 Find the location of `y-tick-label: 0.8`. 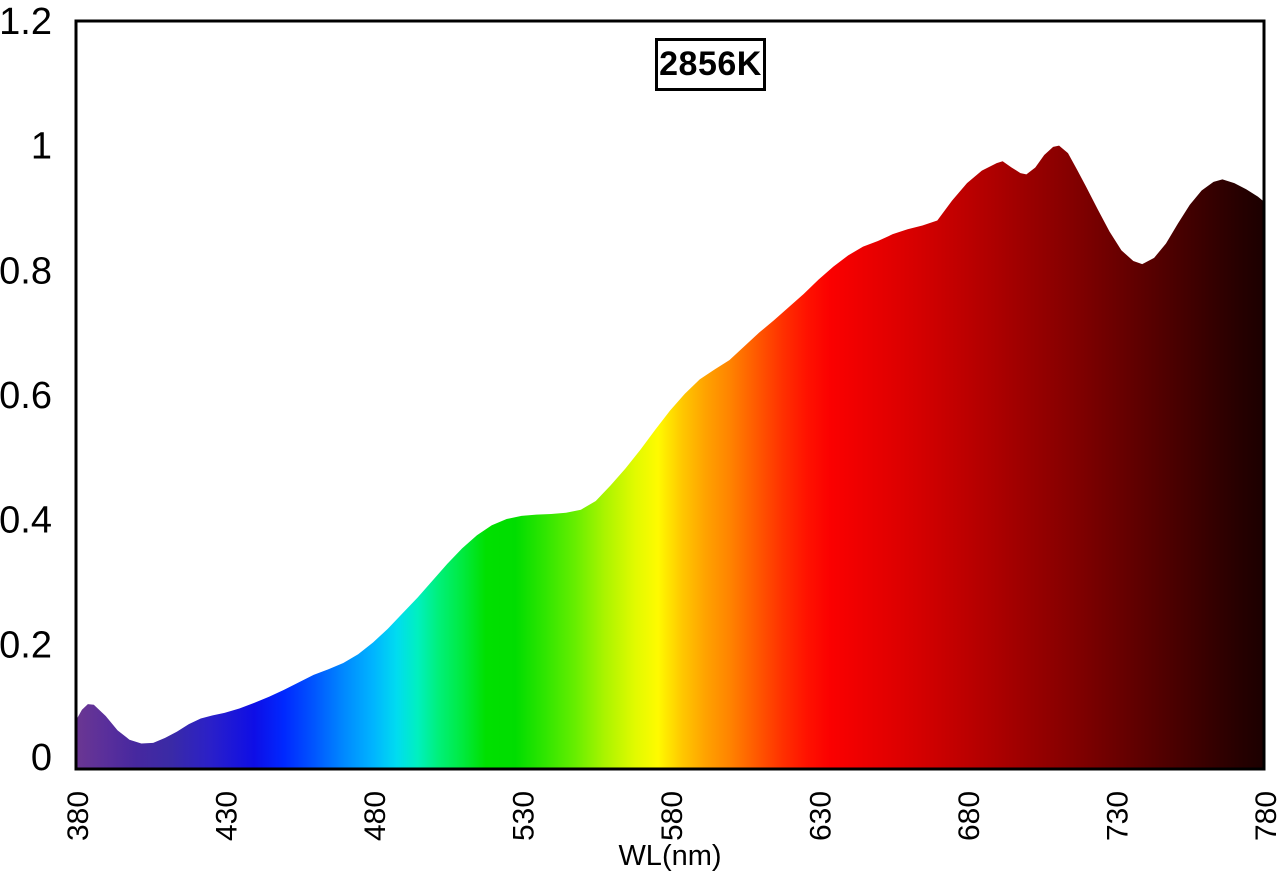

y-tick-label: 0.8 is located at coordinates (26, 271).